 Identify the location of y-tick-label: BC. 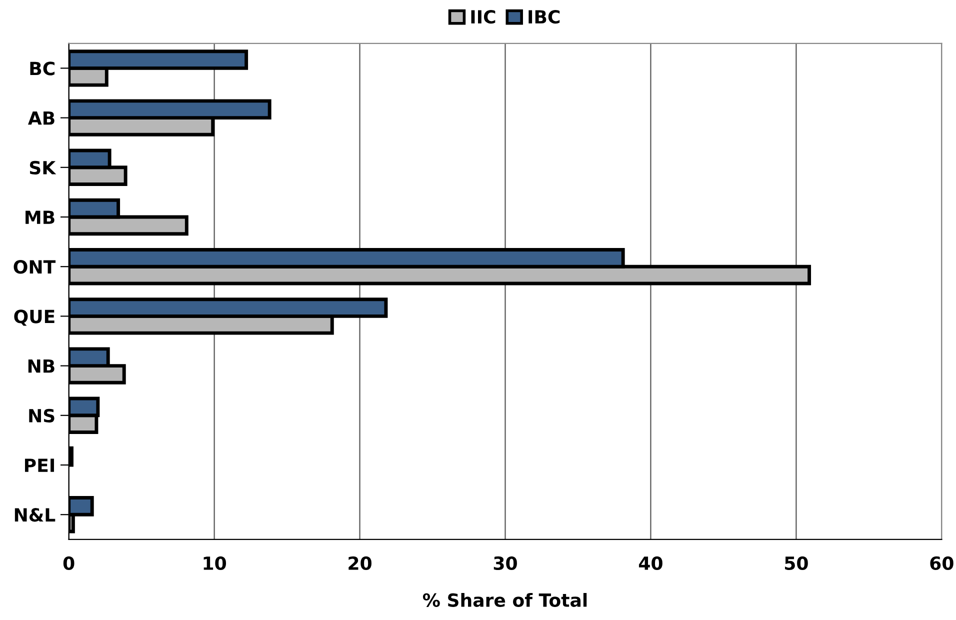
(42, 69).